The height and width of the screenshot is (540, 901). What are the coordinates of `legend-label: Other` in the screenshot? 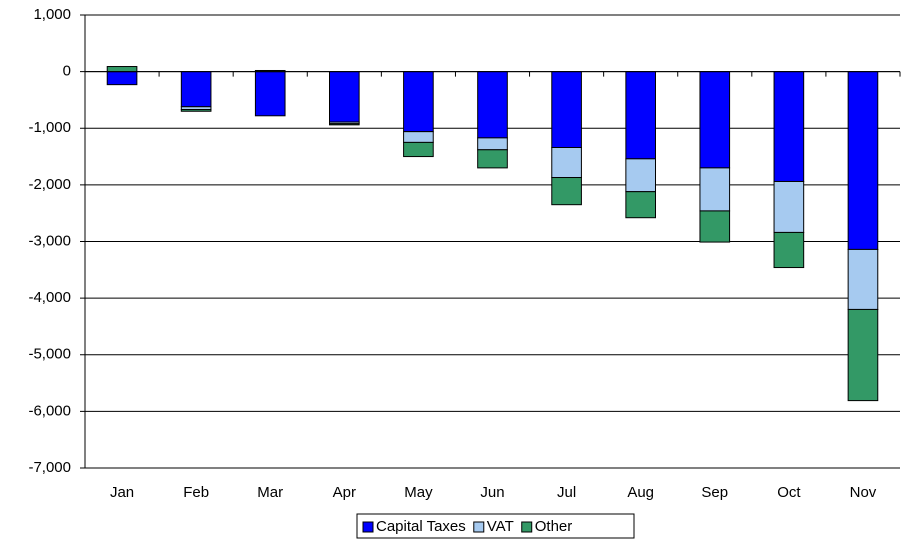 It's located at (554, 526).